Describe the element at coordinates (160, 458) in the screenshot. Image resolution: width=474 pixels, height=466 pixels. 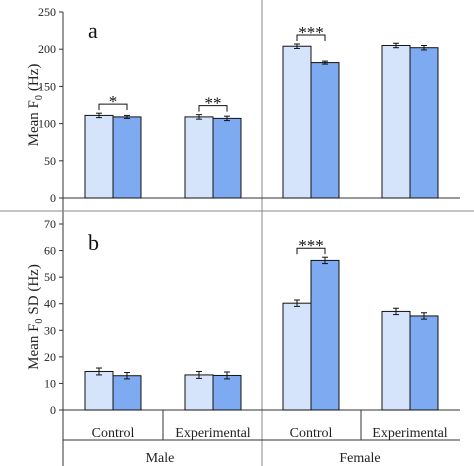
I see `x-group-label-male: Male` at that location.